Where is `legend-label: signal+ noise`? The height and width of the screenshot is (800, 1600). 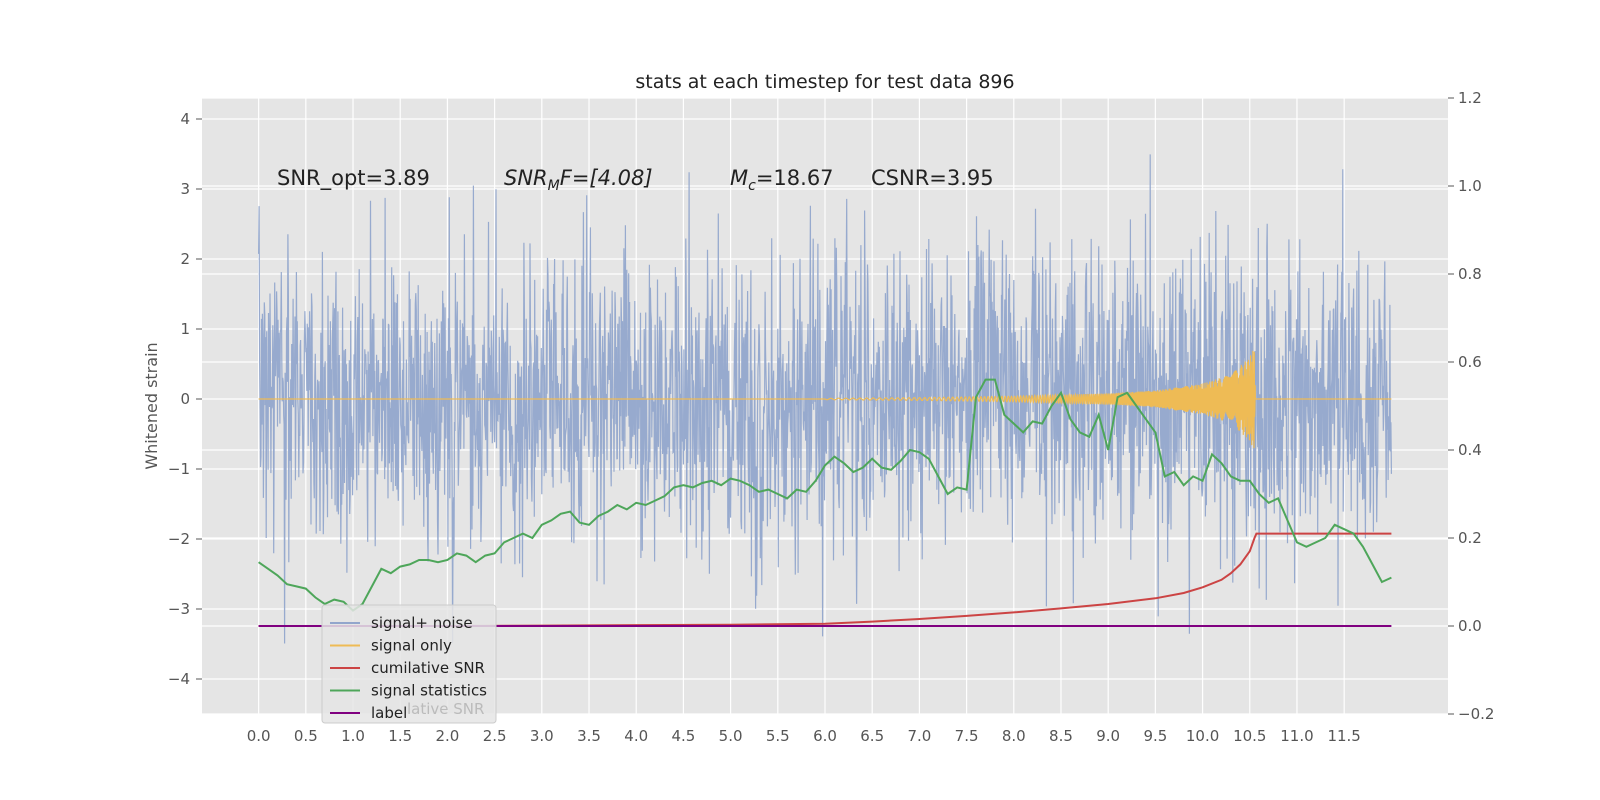
legend-label: signal+ noise is located at coordinates (422, 623).